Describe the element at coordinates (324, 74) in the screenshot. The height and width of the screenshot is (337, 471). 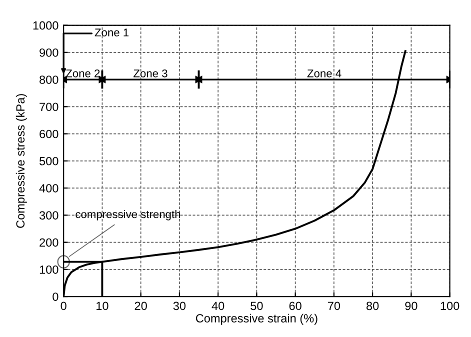
I see `annotation: Zone 4` at that location.